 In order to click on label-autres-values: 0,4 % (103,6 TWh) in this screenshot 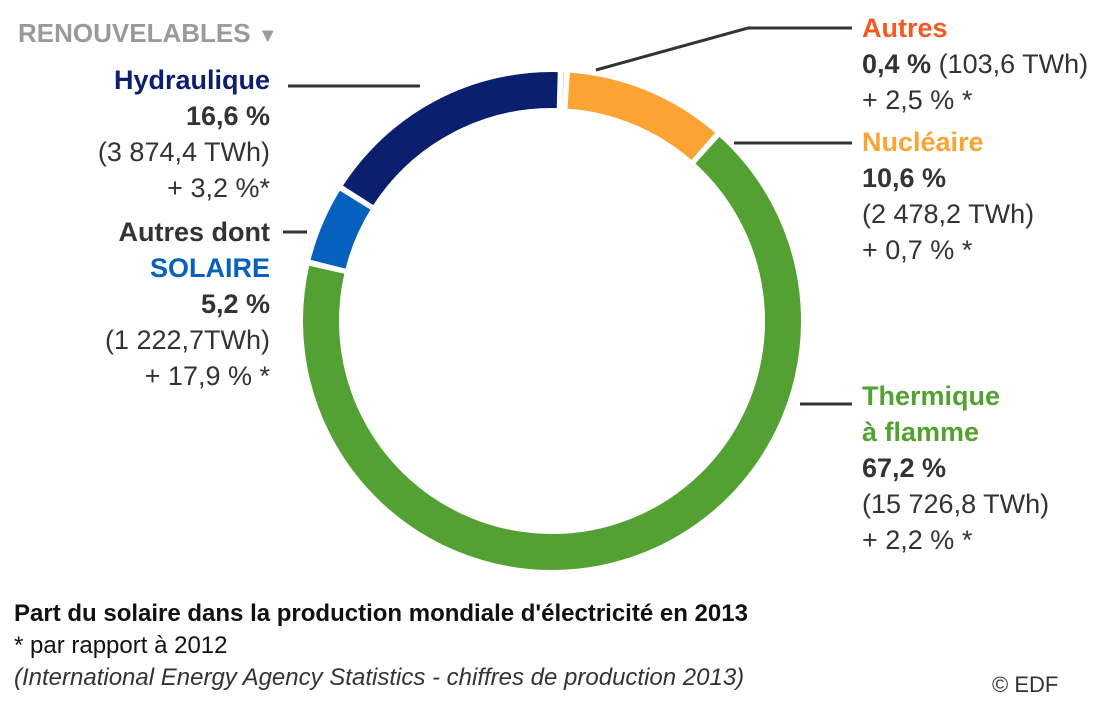, I will do `click(975, 64)`.